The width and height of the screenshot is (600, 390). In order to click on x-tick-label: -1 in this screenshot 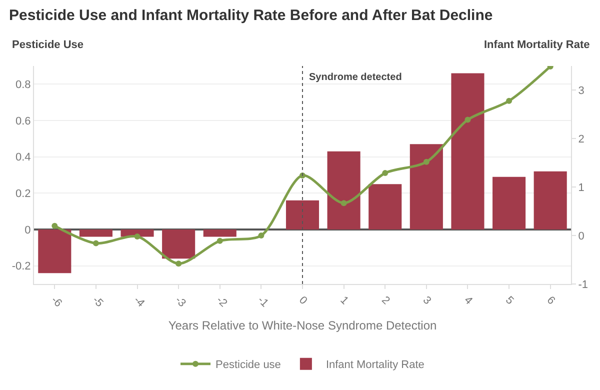, I will do `click(263, 302)`.